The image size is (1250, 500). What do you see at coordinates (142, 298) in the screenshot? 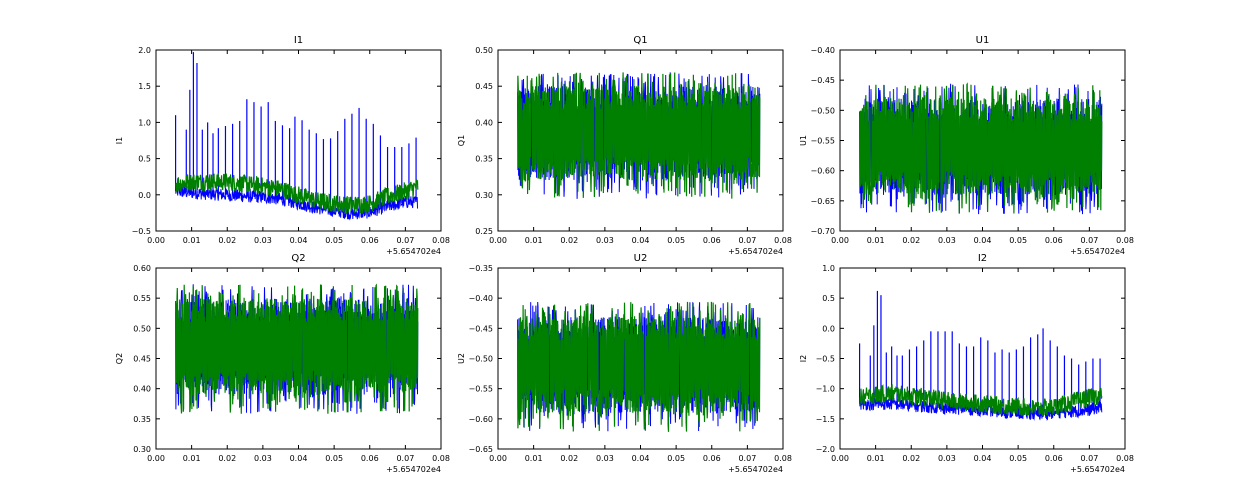
I see `y-tick-label: 0.55` at bounding box center [142, 298].